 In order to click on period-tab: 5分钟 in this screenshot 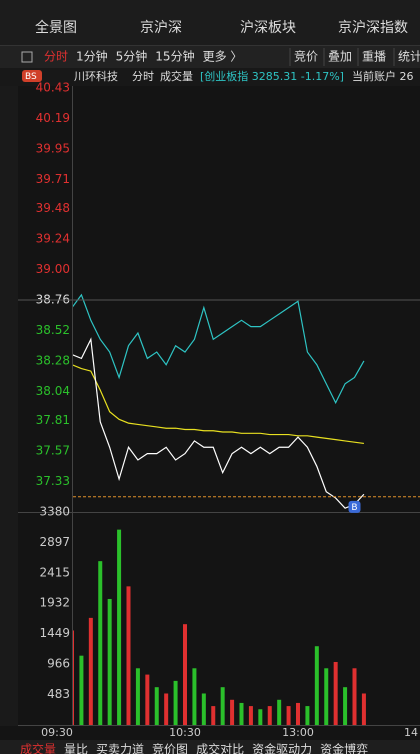, I will do `click(132, 56)`.